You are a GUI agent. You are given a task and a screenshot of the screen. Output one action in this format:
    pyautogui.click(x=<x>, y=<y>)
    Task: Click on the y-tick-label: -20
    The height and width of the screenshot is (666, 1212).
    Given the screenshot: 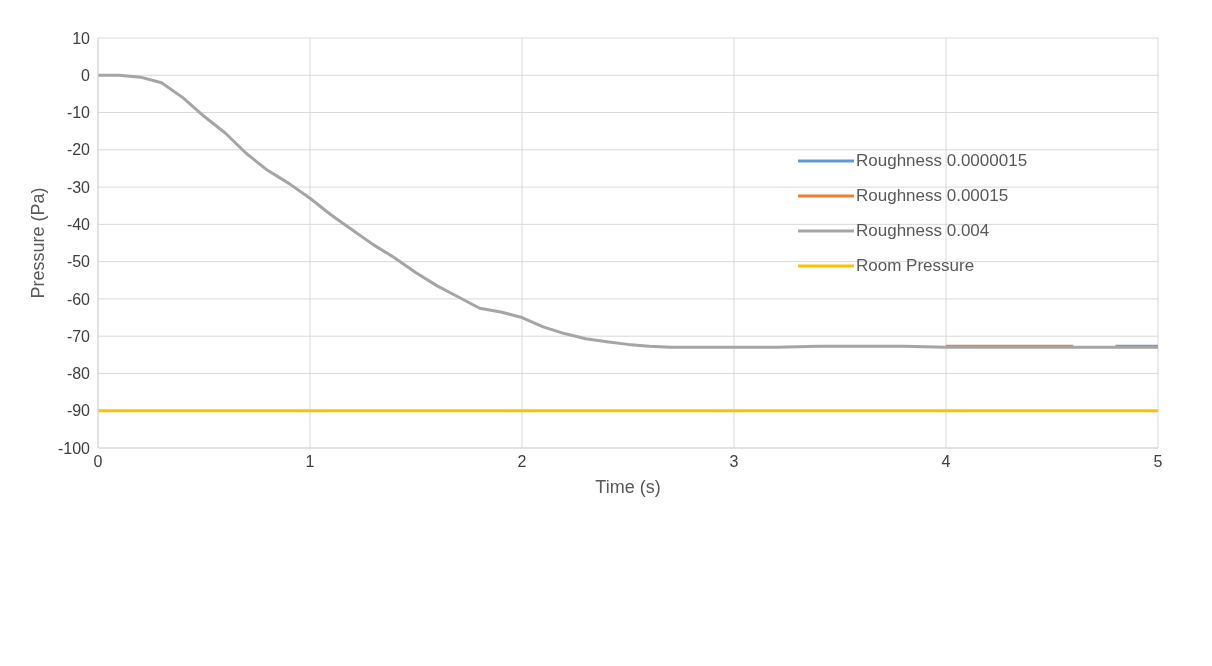 What is the action you would take?
    pyautogui.click(x=78, y=150)
    